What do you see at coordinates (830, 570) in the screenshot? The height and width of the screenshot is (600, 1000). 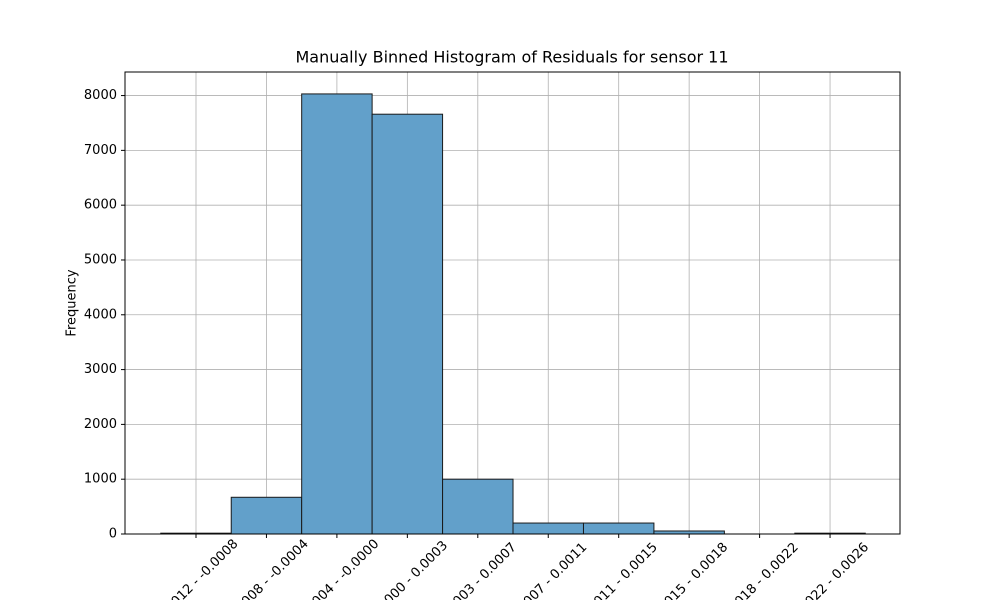 I see `x-tick-label: 0.0022 - 0.0026` at bounding box center [830, 570].